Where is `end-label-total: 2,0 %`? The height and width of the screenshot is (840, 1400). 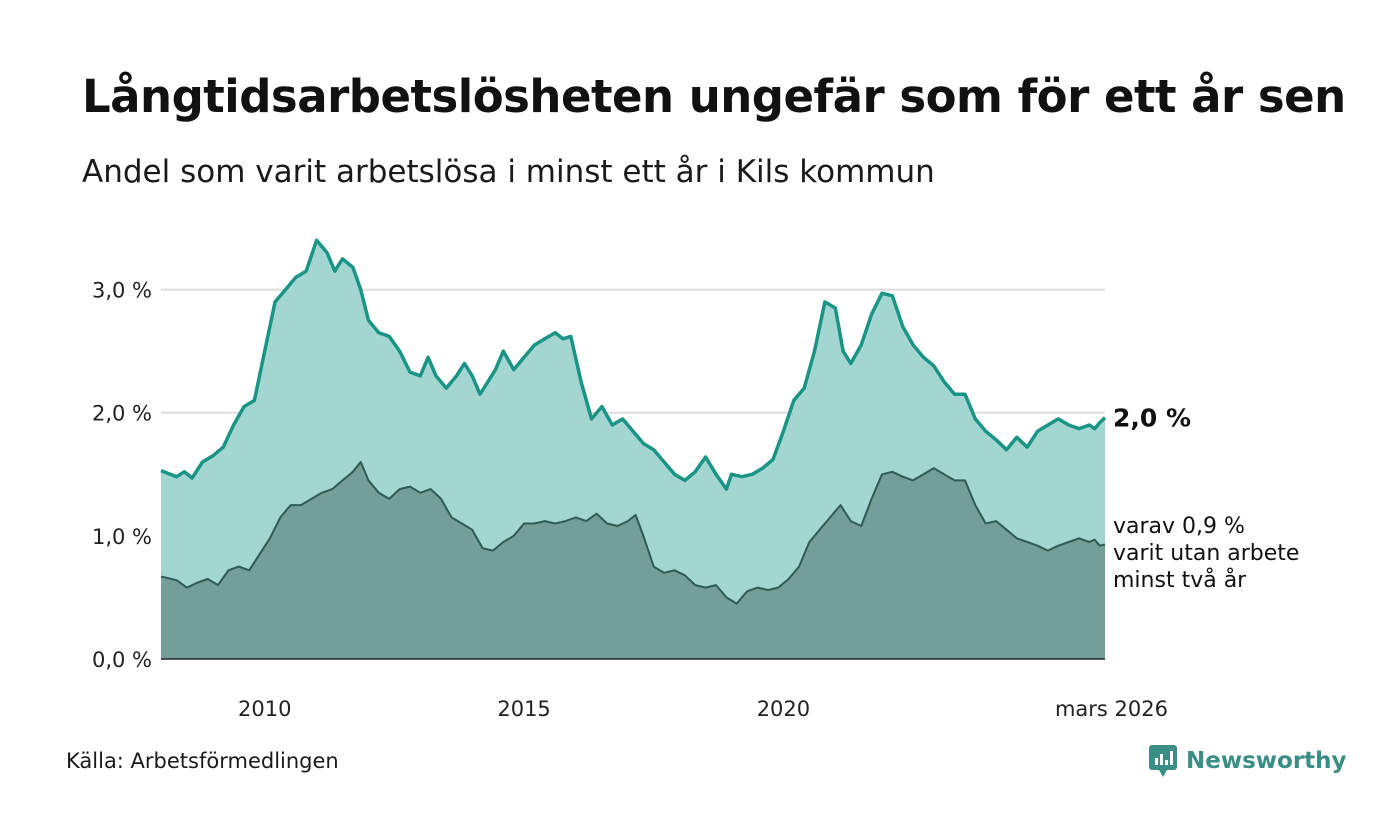
end-label-total: 2,0 % is located at coordinates (1152, 418).